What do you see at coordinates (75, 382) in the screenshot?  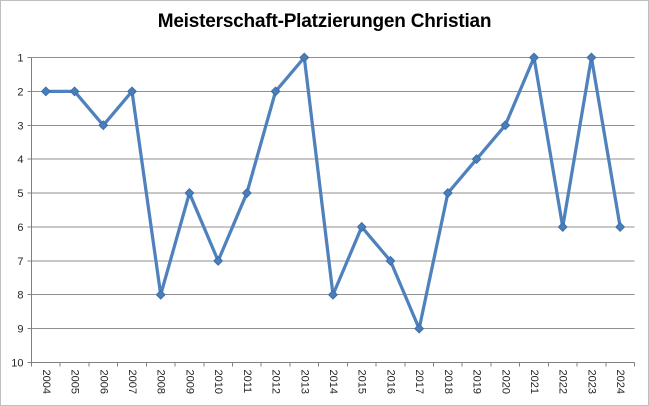 I see `x-tick-label: 2005` at bounding box center [75, 382].